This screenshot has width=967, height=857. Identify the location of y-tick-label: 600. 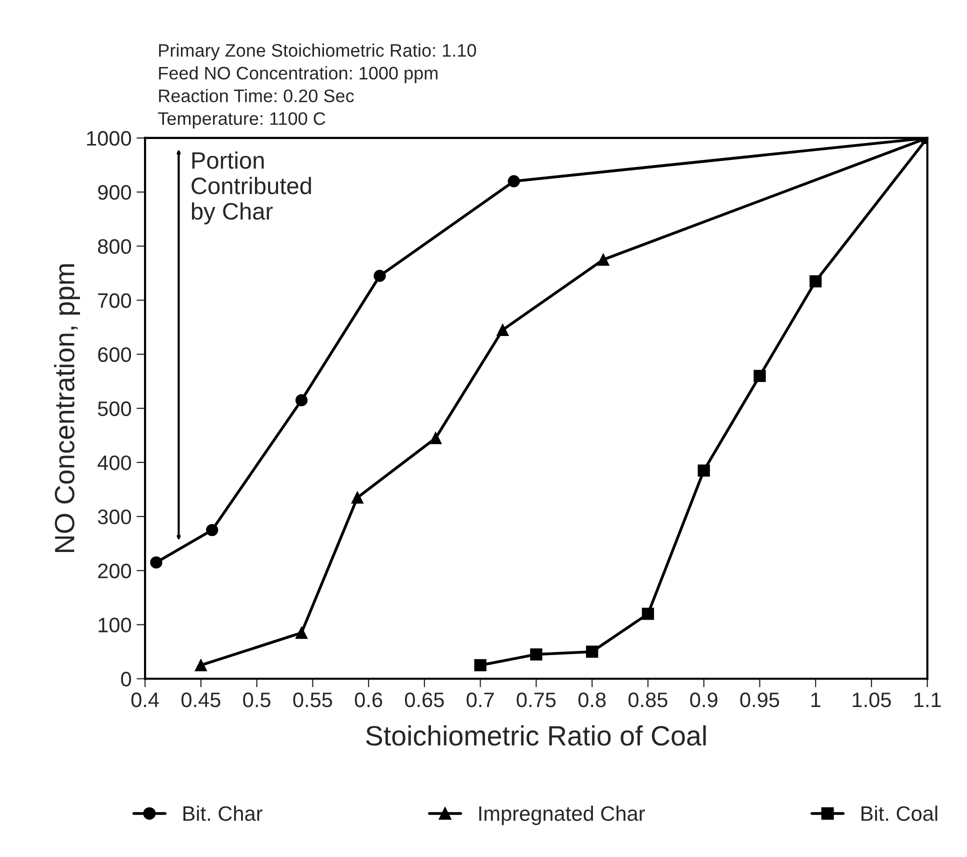
(115, 354).